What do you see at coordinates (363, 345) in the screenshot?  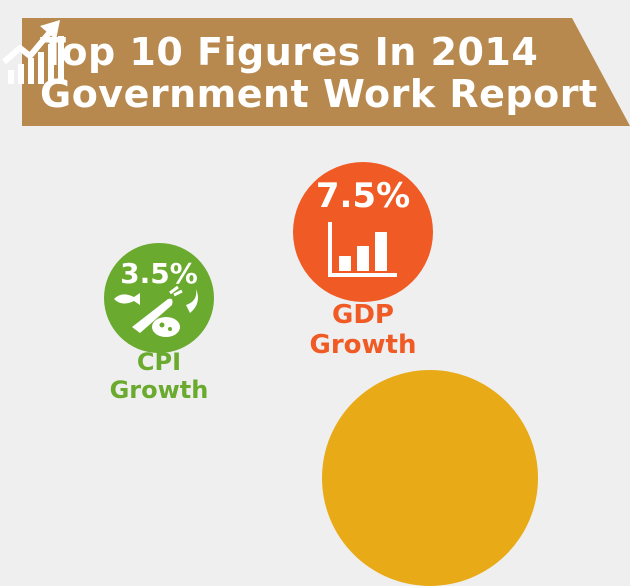 I see `gdp-growth-label: Growth` at bounding box center [363, 345].